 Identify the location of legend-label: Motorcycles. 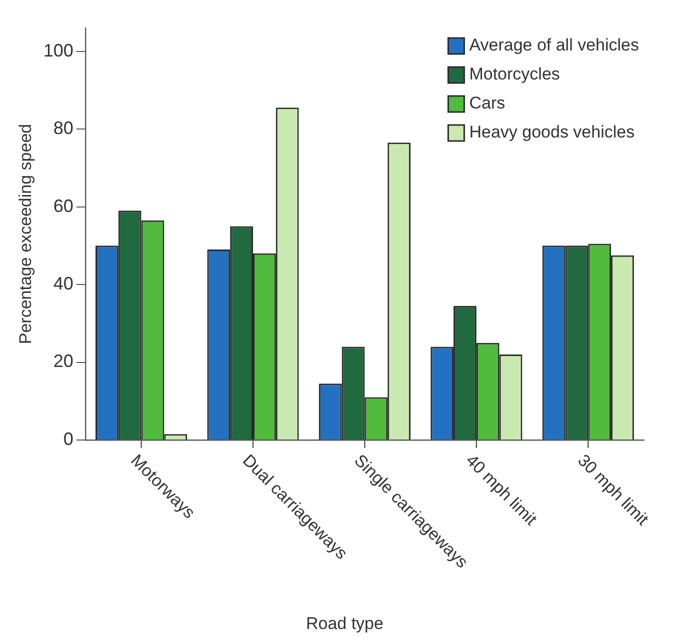
(514, 74).